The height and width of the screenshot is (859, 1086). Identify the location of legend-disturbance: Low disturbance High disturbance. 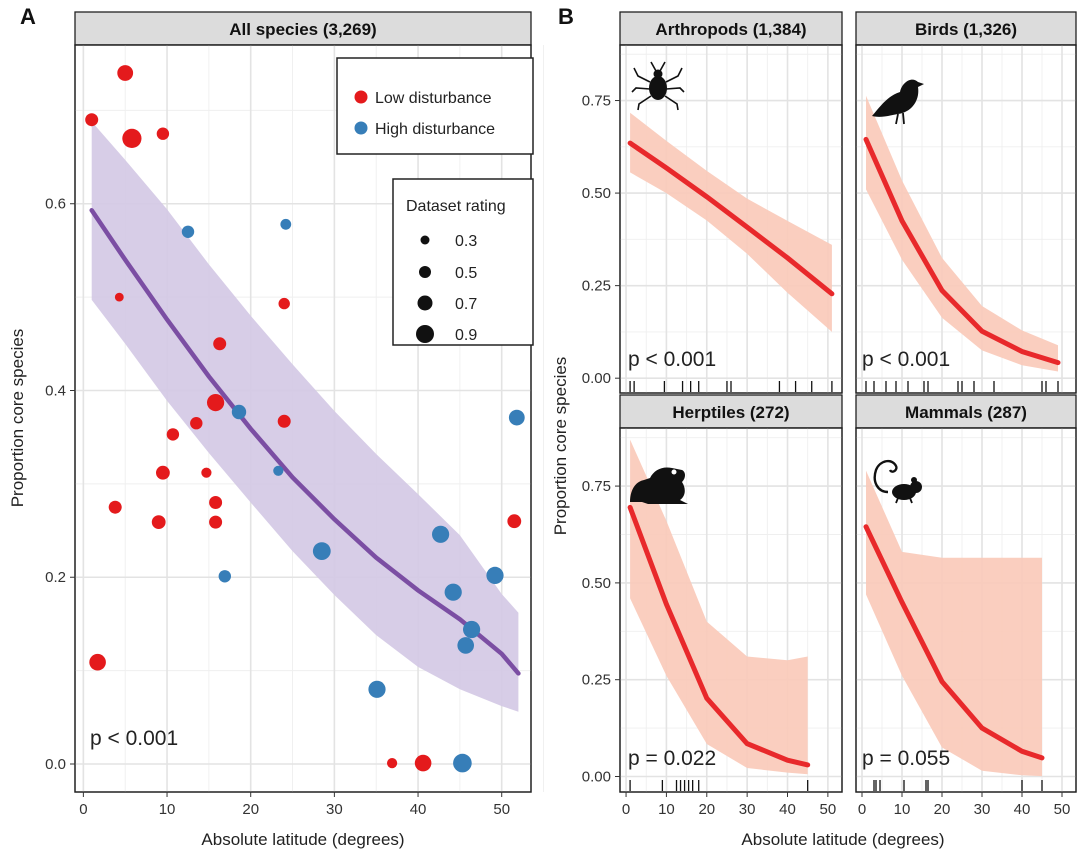
(435, 106).